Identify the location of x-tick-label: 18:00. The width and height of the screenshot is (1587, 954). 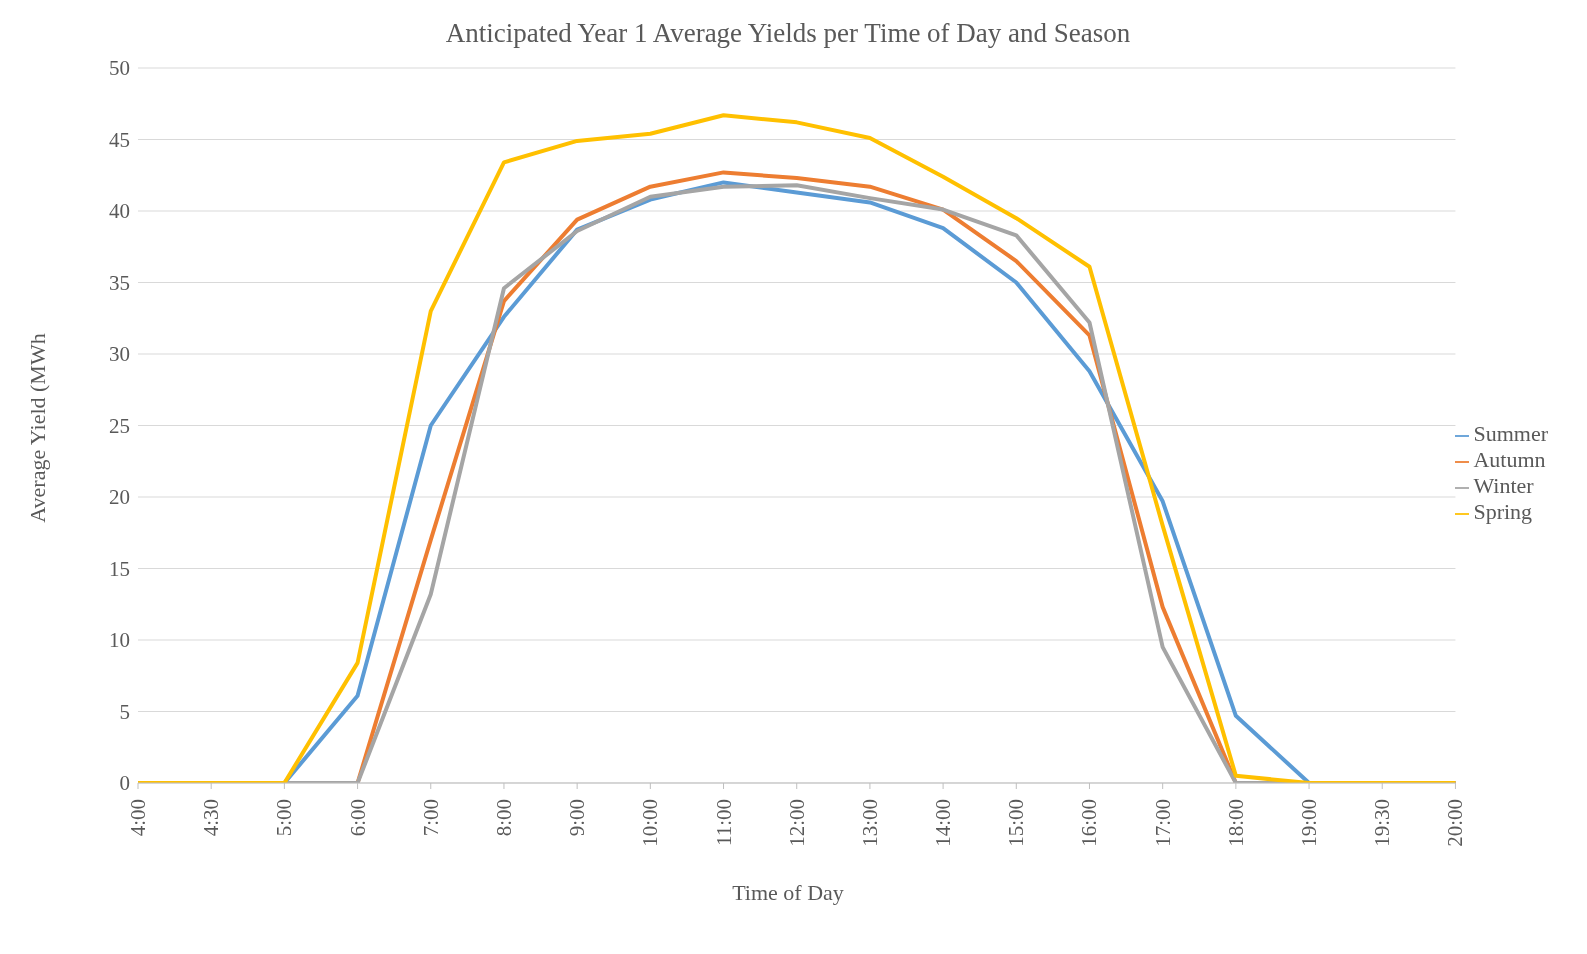
(1235, 823).